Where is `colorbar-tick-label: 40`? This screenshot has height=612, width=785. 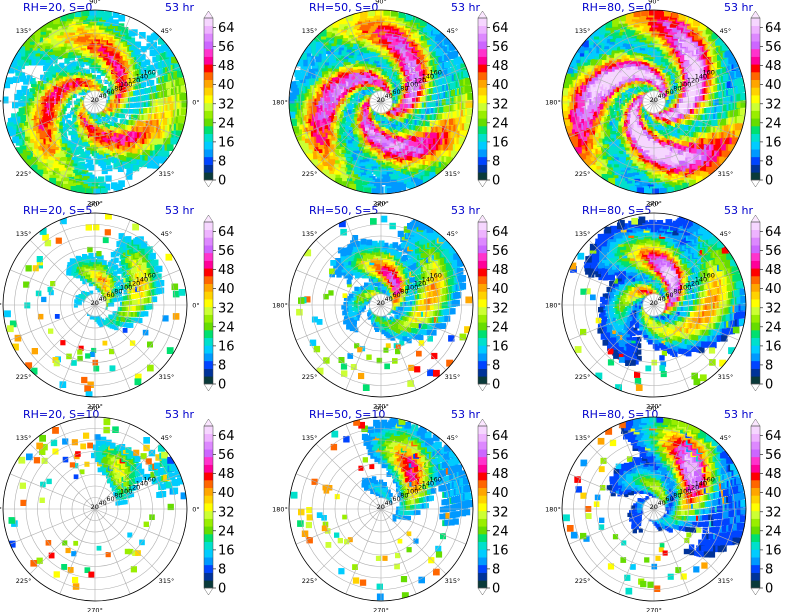 colorbar-tick-label: 40 is located at coordinates (773, 289).